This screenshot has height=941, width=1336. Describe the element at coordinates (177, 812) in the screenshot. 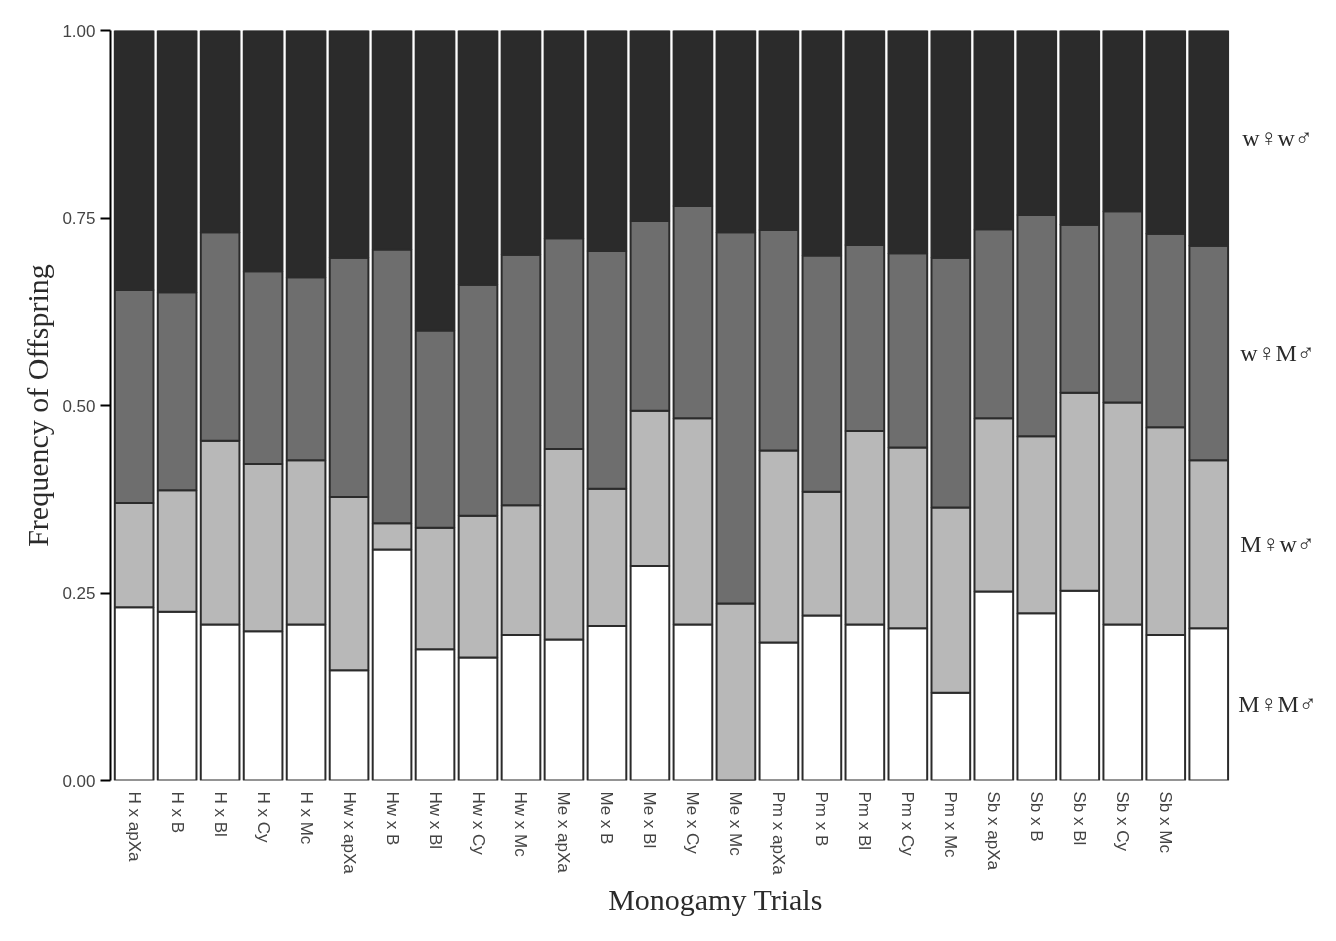

I see `x-tick-label: H x B` at that location.